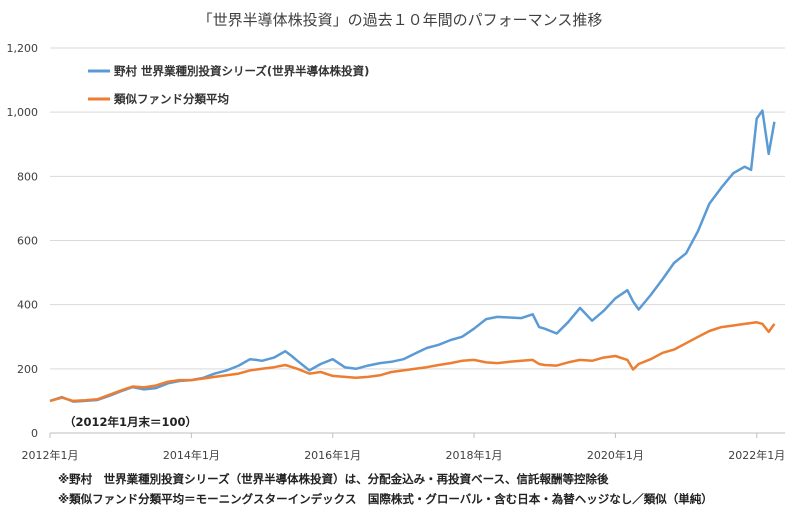 This screenshot has width=800, height=521. Describe the element at coordinates (228, 85) in the screenshot. I see `legend: 野村 世界業種別投資シリーズ(世界半導体株投資) 類似ファンド分類平均` at that location.